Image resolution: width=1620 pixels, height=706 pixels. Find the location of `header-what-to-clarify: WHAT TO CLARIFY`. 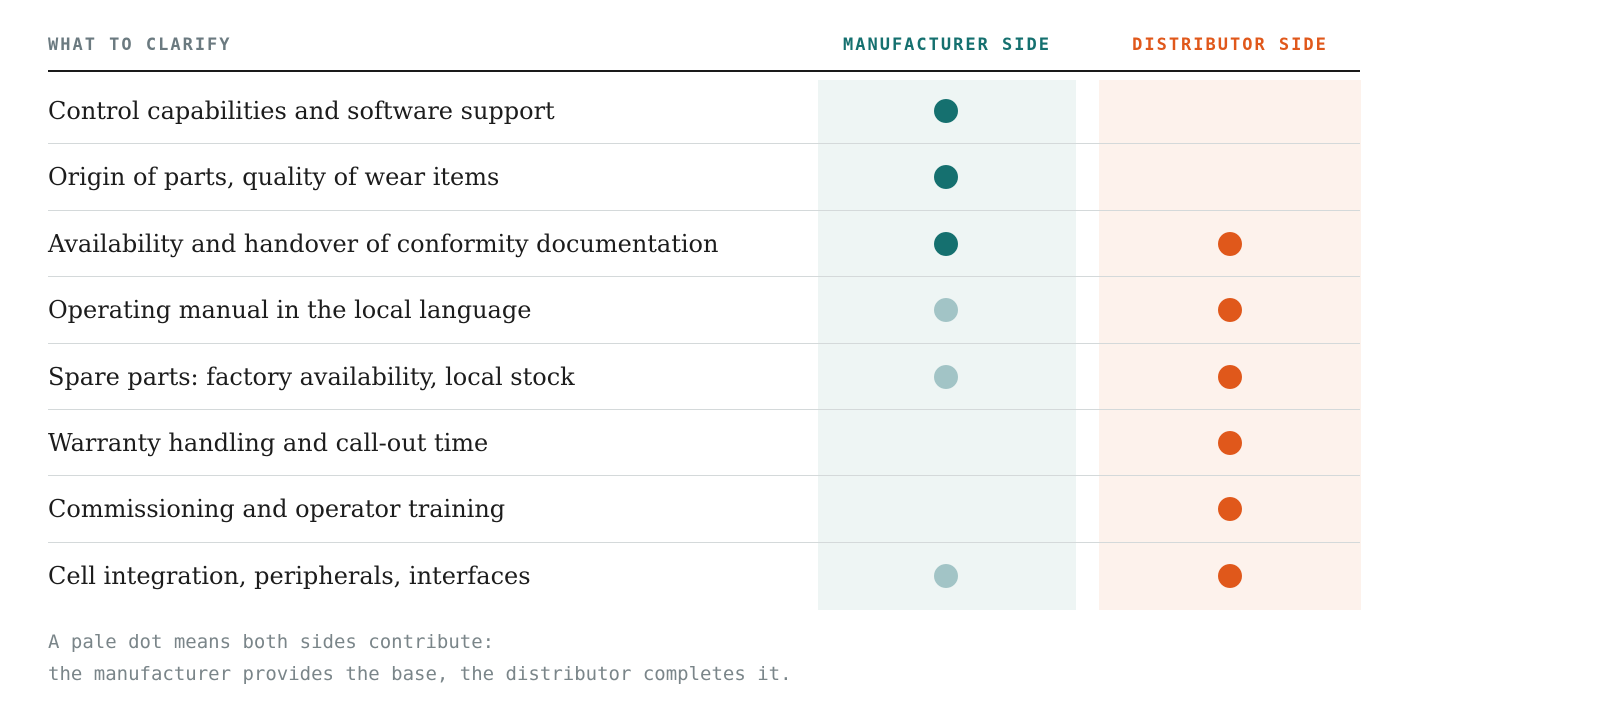

header-what-to-clarify: WHAT TO CLARIFY is located at coordinates (140, 45).